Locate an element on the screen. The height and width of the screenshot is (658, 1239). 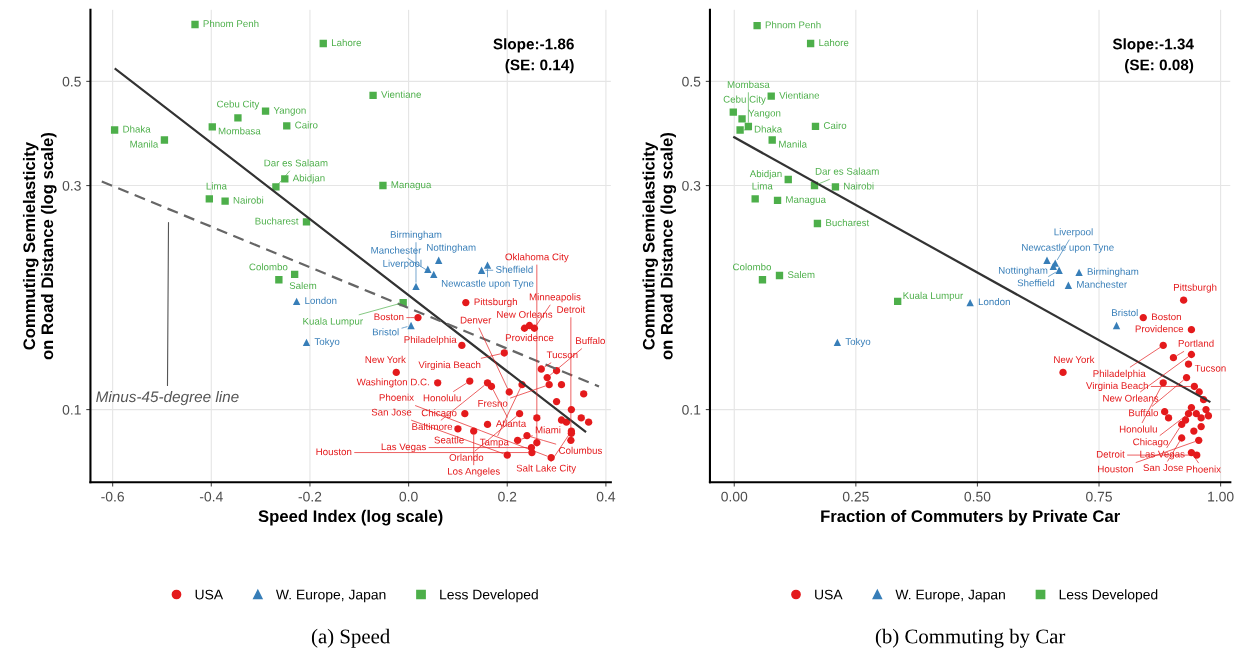
data-label: Newcastle upon Tyne is located at coordinates (487, 284).